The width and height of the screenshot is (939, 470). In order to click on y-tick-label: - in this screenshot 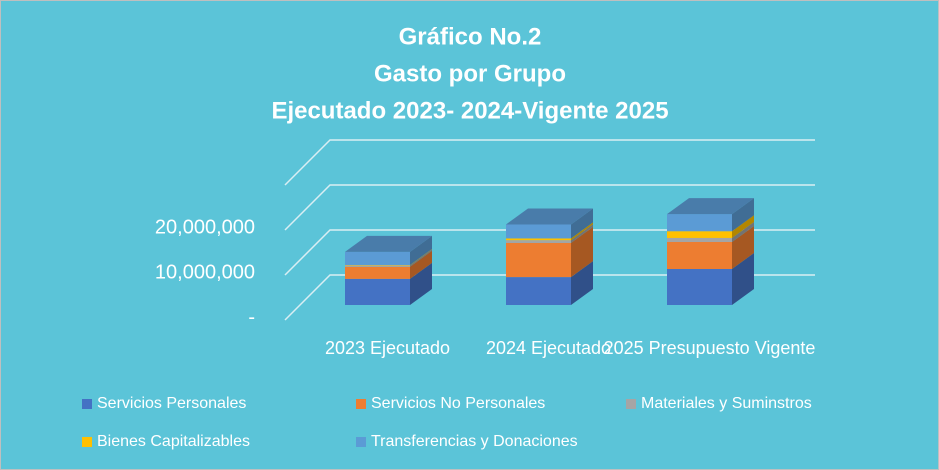, I will do `click(251, 317)`.